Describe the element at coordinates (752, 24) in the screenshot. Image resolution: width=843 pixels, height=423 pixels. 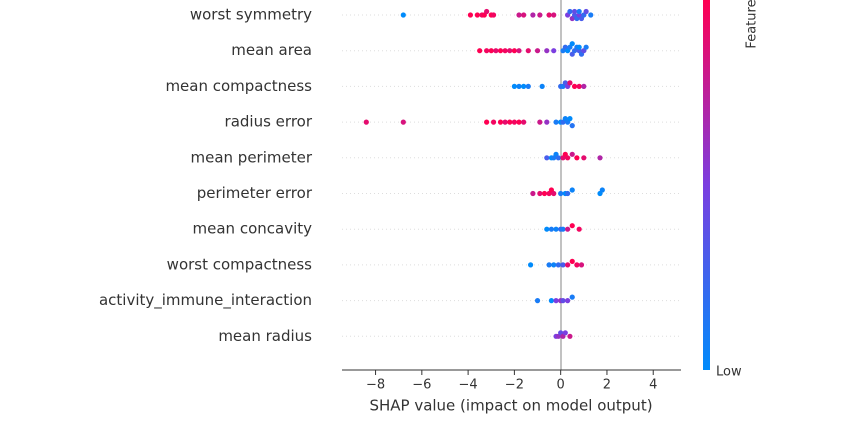
I see `colorbar-label: Feature` at that location.